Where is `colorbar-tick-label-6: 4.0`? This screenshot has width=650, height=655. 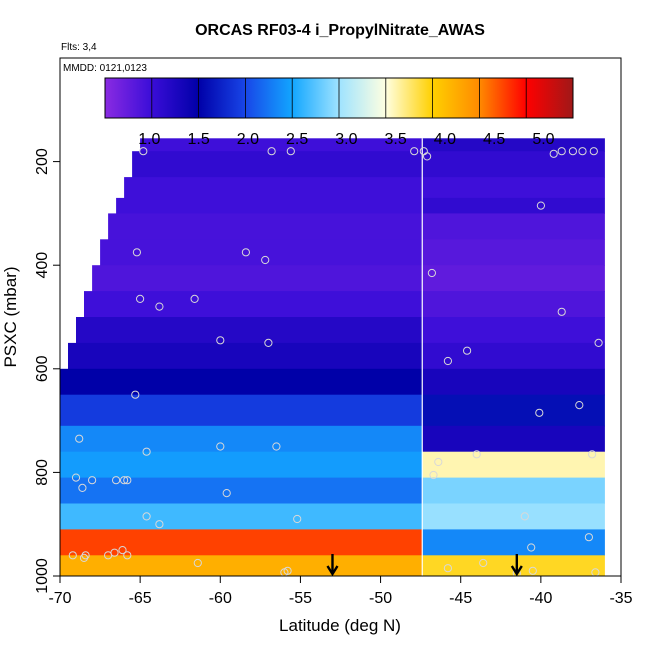
colorbar-tick-label-6: 4.0 is located at coordinates (445, 139).